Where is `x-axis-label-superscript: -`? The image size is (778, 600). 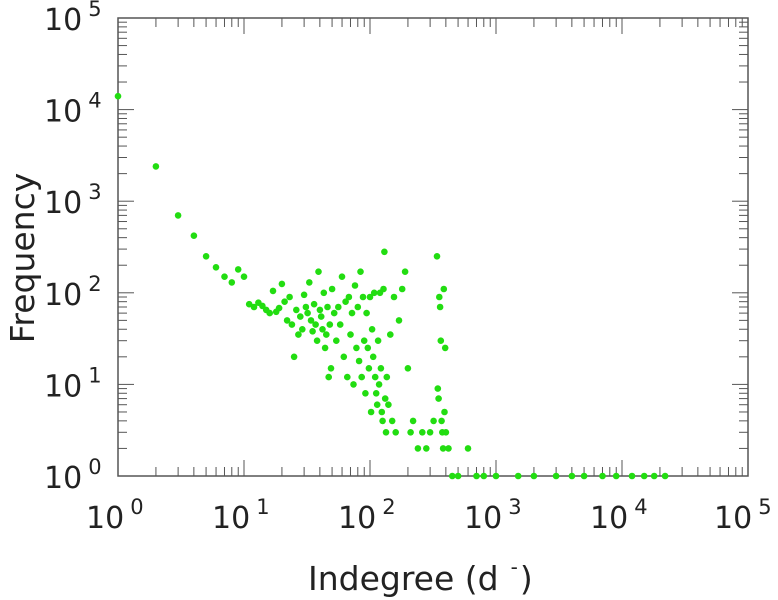
x-axis-label-superscript: - is located at coordinates (514, 567).